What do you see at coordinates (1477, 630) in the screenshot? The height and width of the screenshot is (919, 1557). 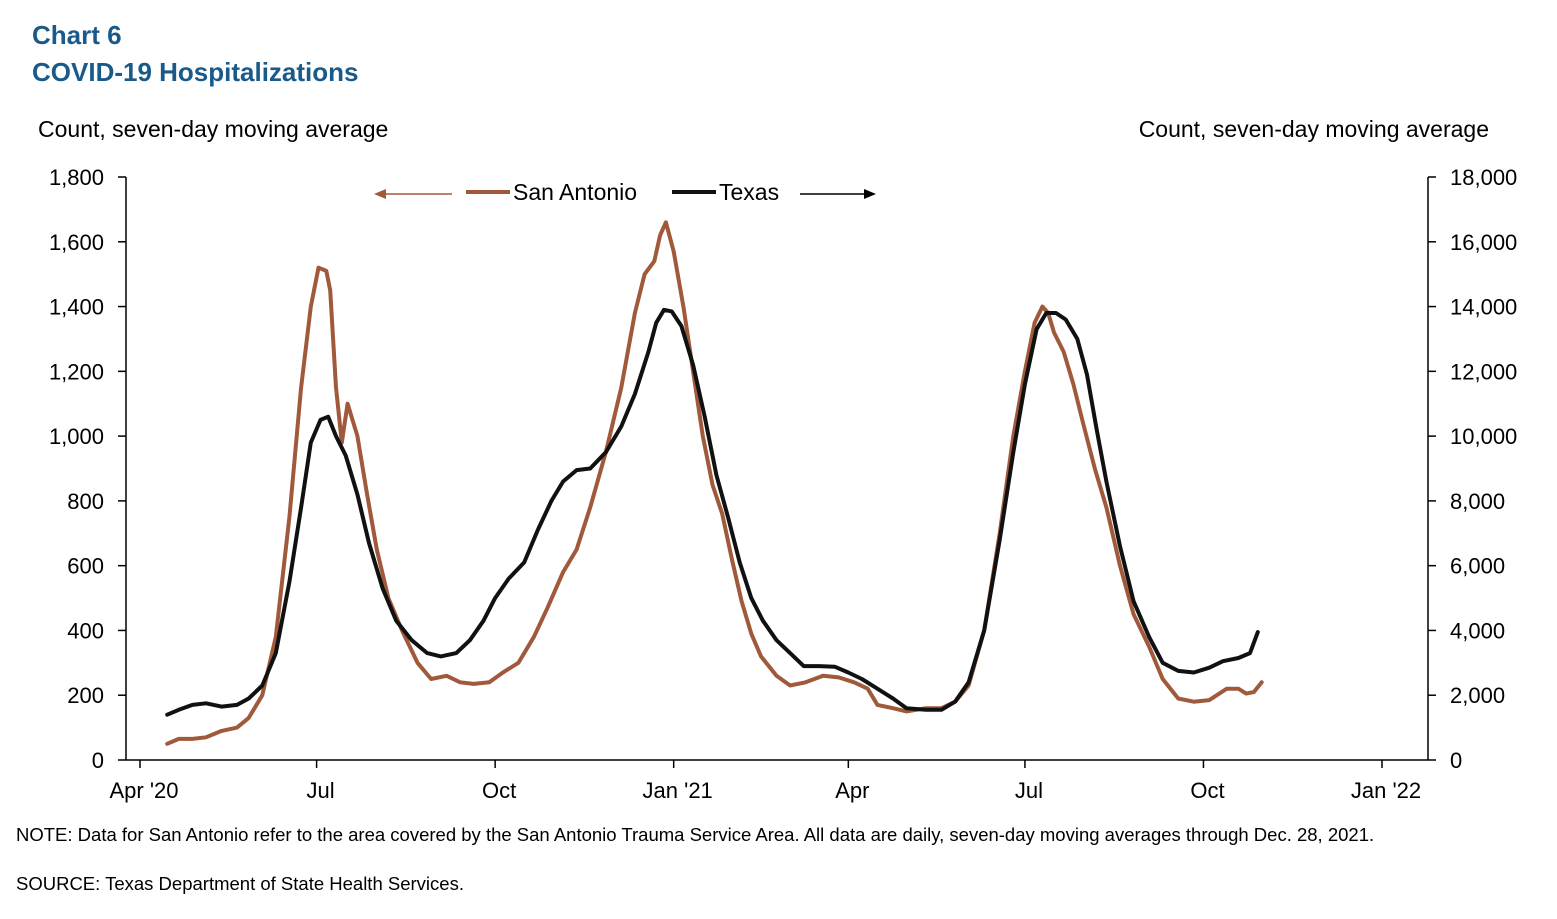 I see `right-tick-label: 4,000` at bounding box center [1477, 630].